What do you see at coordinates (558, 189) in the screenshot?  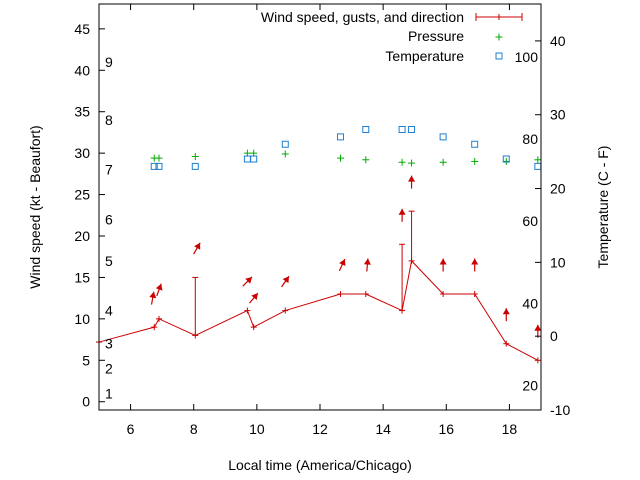 I see `y2-tick-label: 20` at bounding box center [558, 189].